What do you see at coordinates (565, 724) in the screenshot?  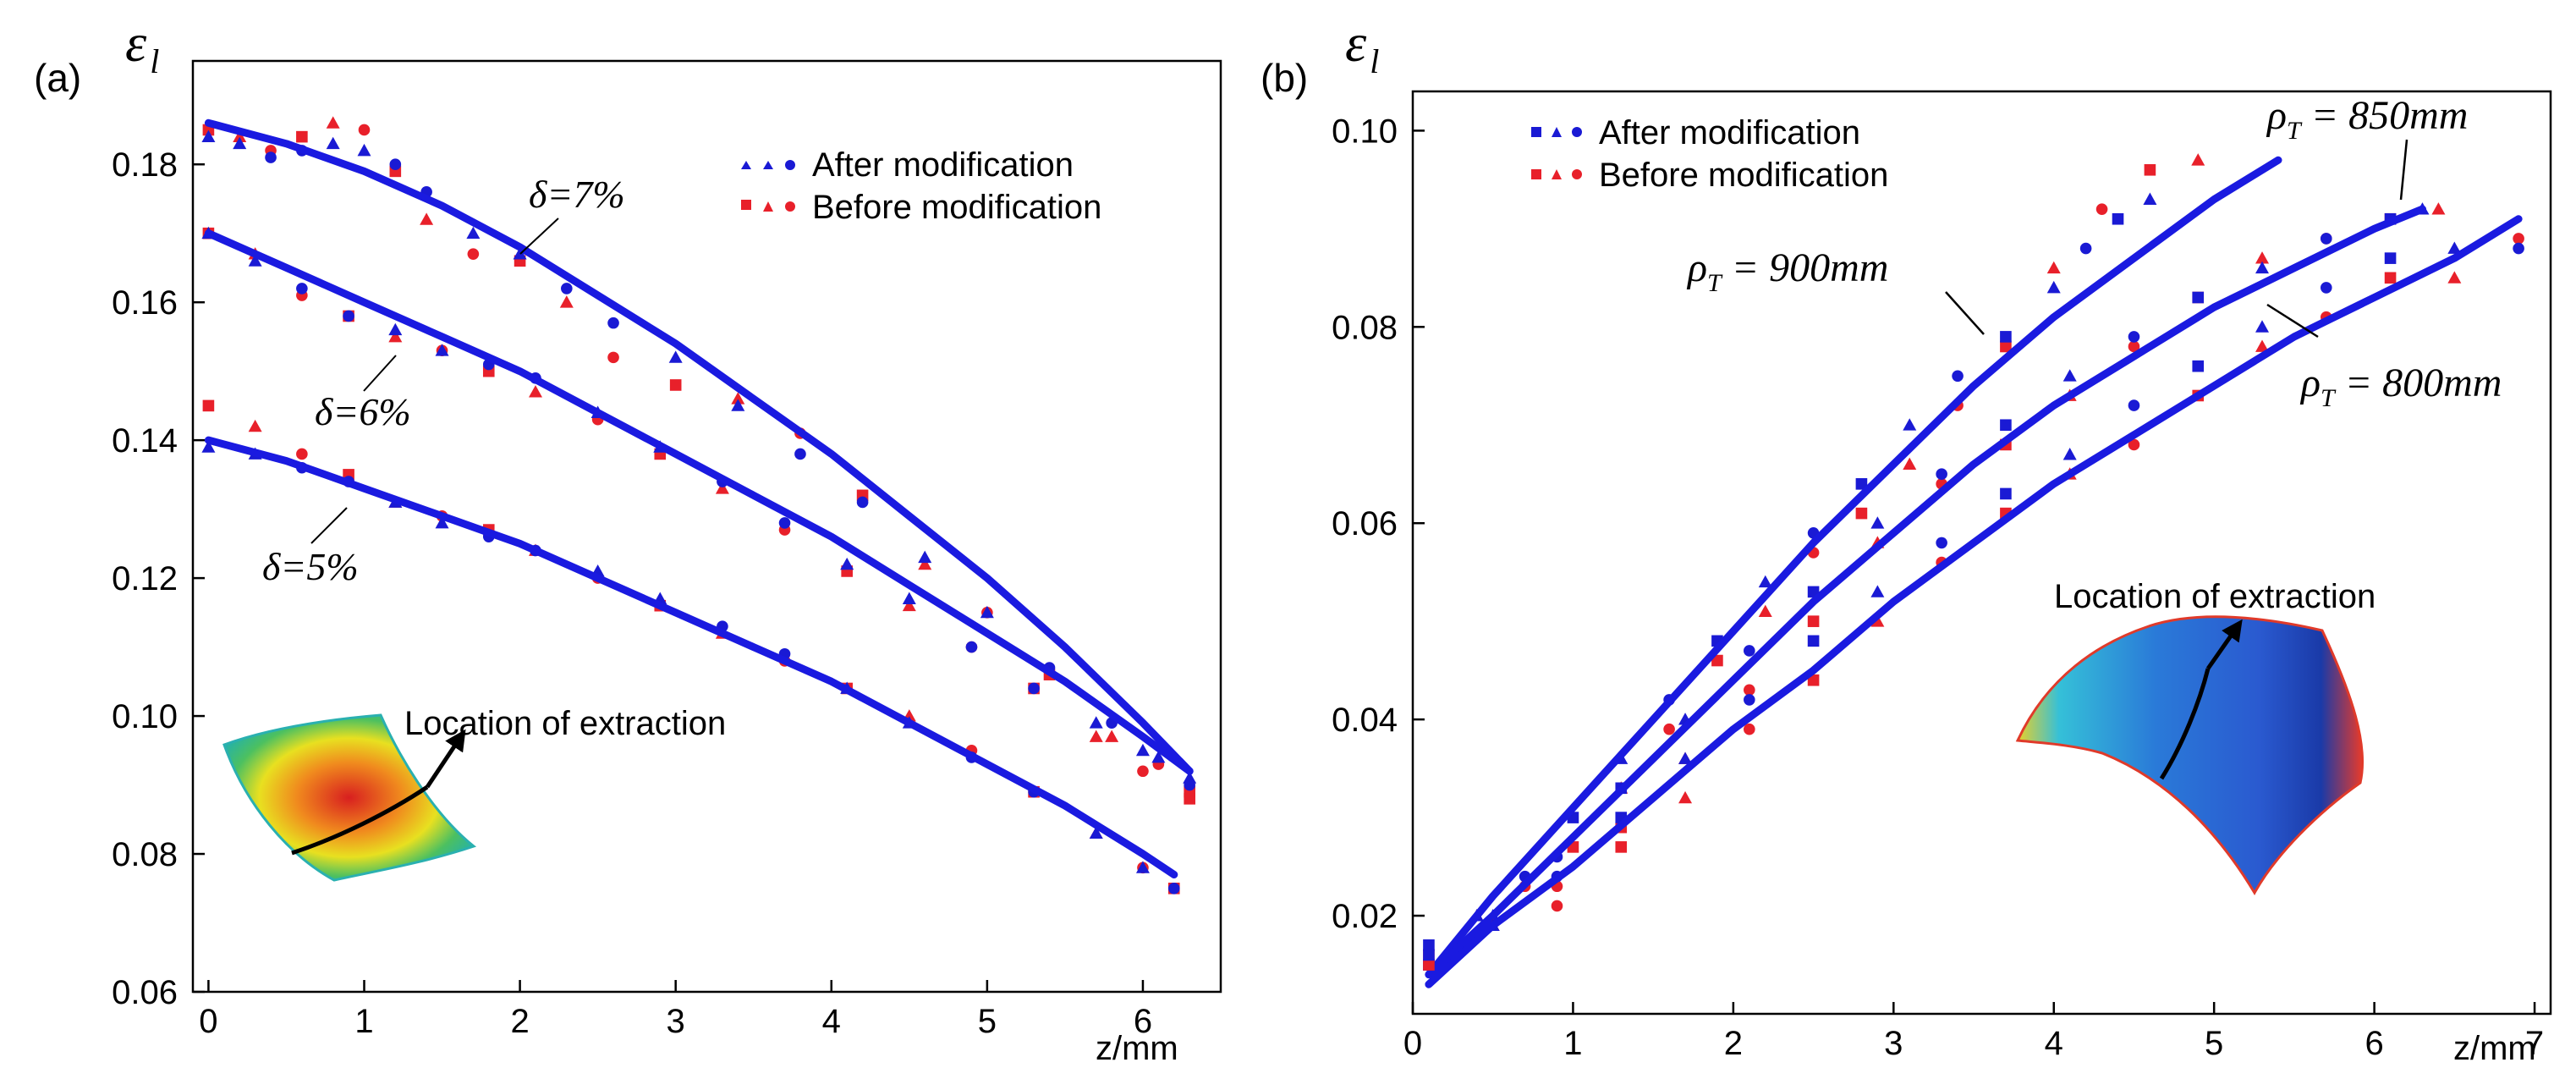 I see `panel-a-inset-label: Location of extraction` at bounding box center [565, 724].